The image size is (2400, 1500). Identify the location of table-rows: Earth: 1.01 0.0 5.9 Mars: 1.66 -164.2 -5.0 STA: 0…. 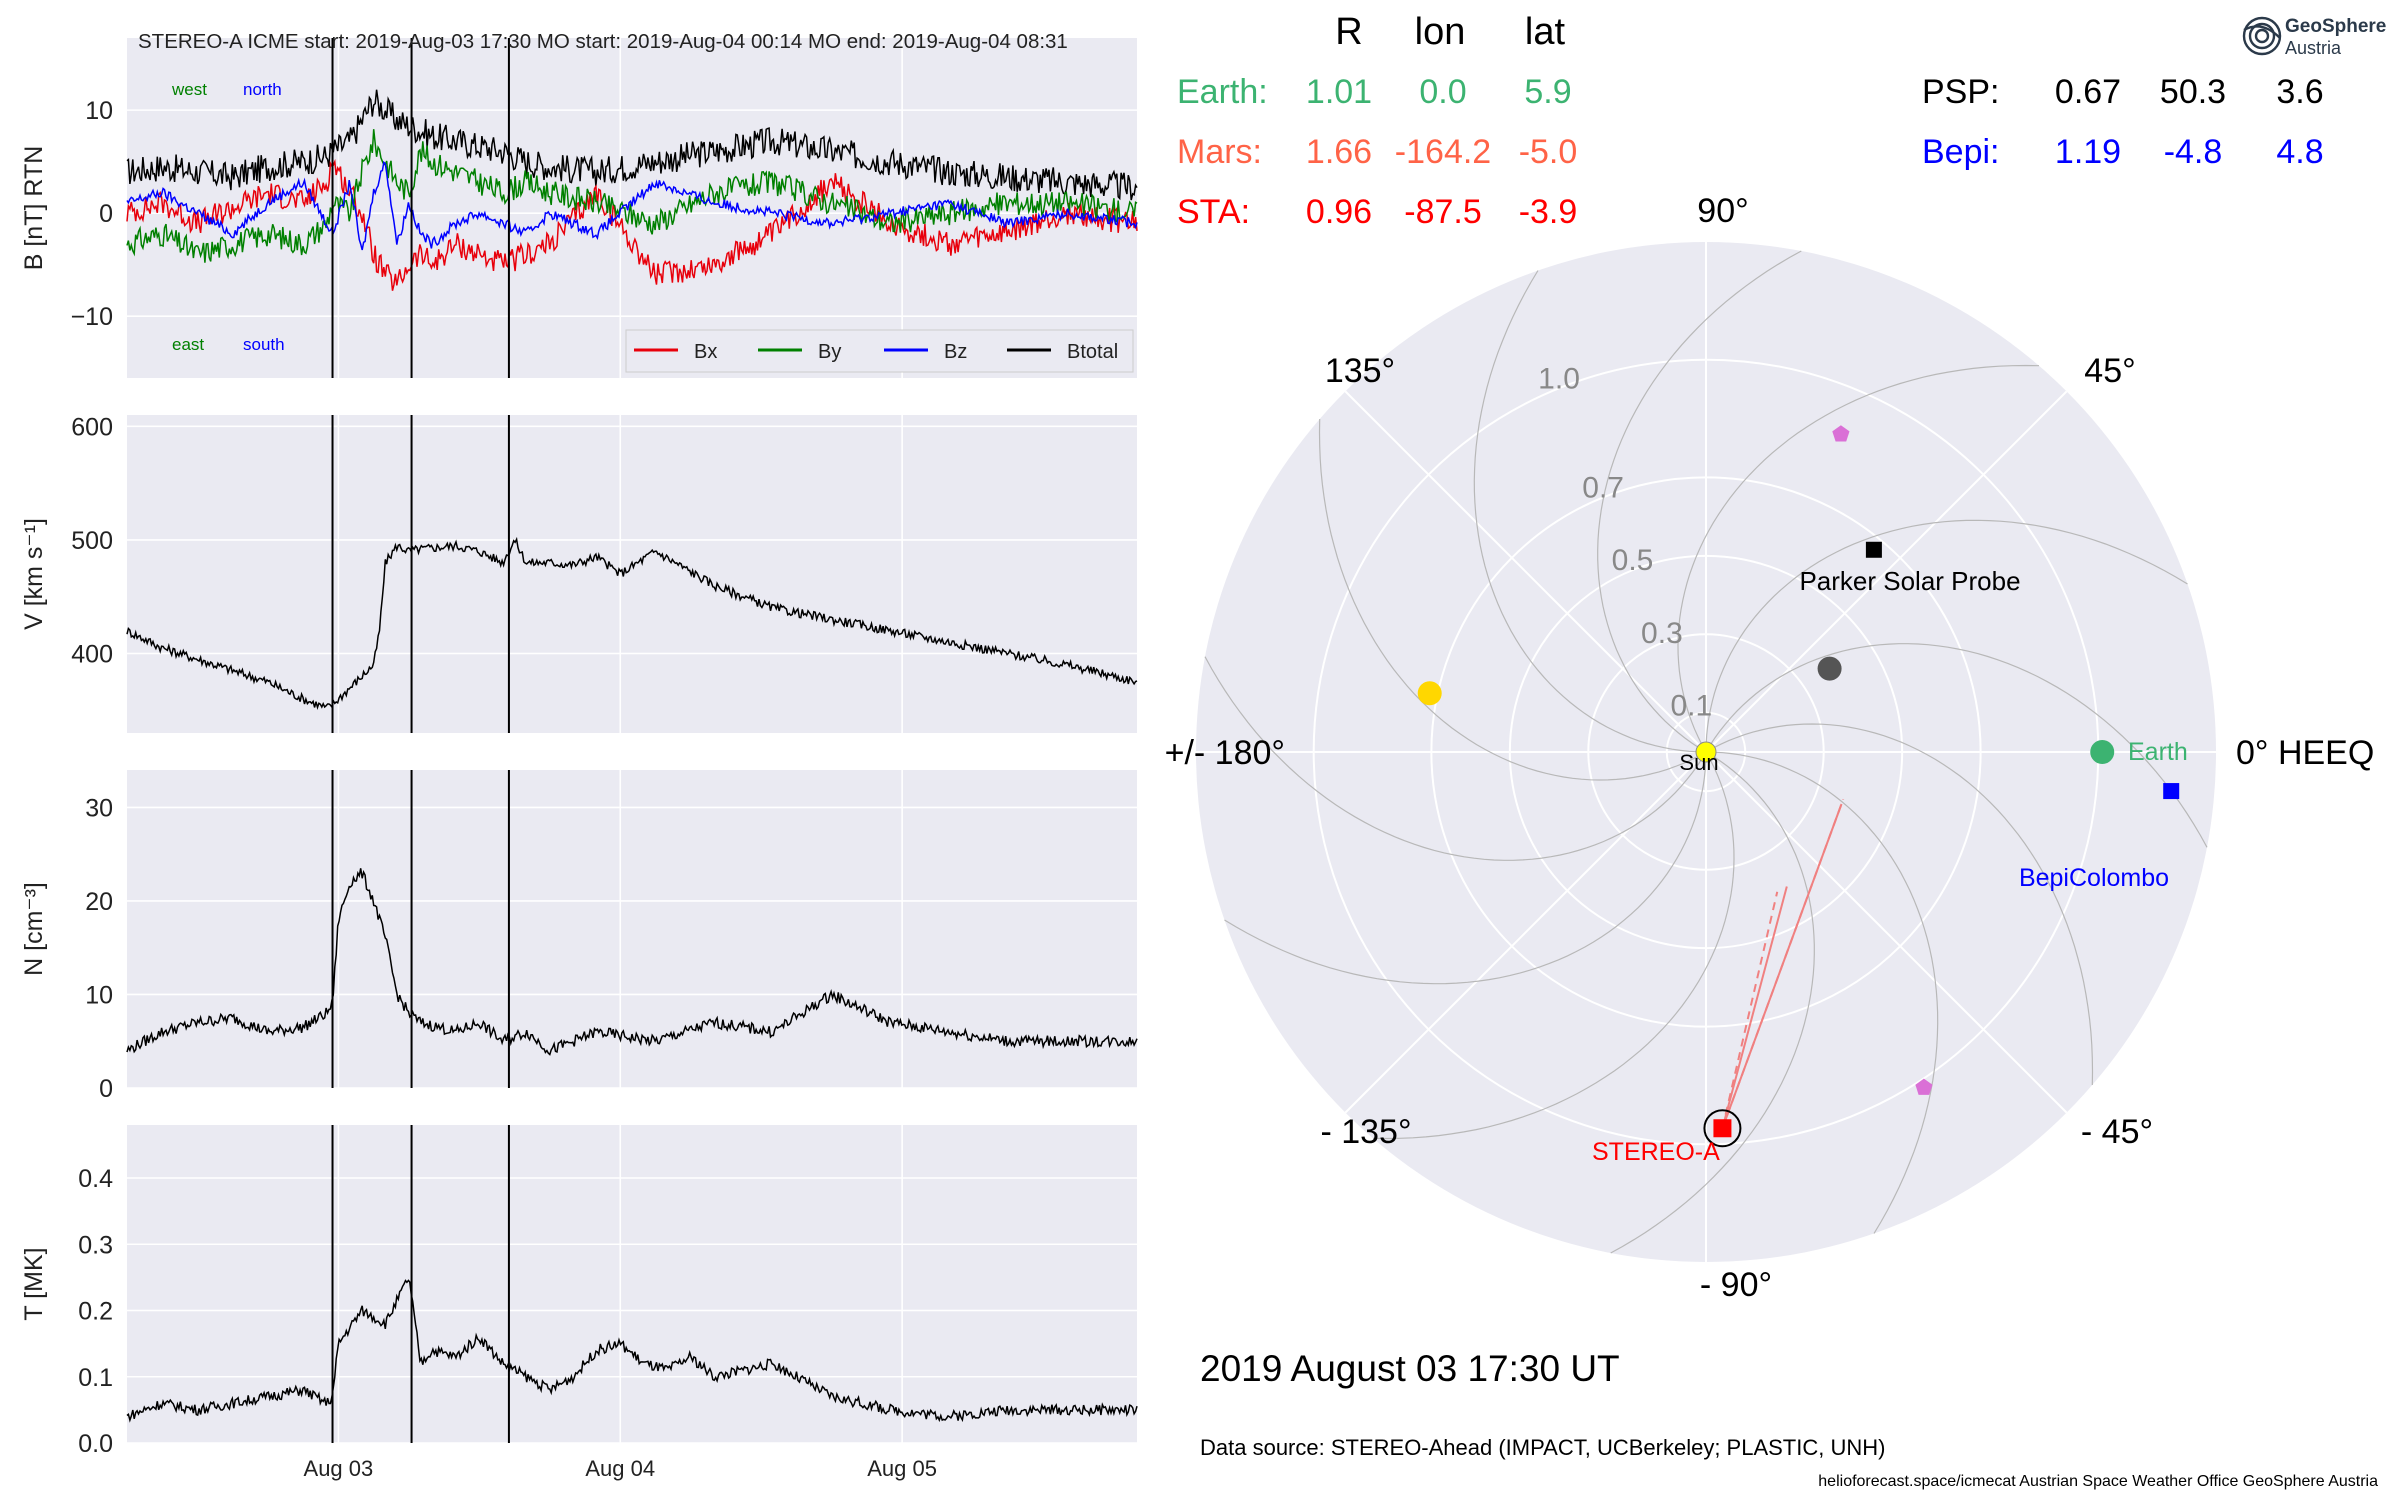
(1750, 152).